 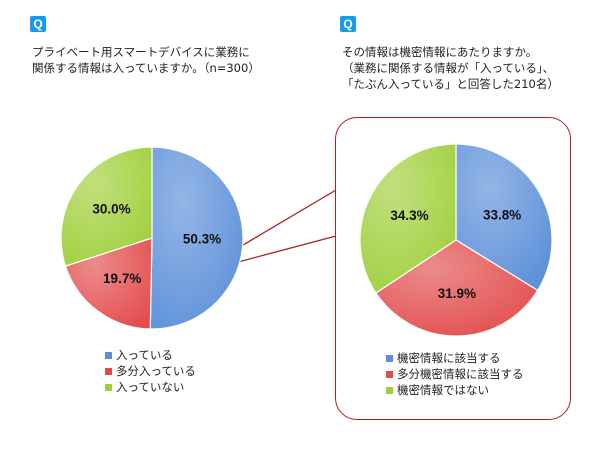 I want to click on right-legend-item: 機密情報ではない, so click(x=455, y=390).